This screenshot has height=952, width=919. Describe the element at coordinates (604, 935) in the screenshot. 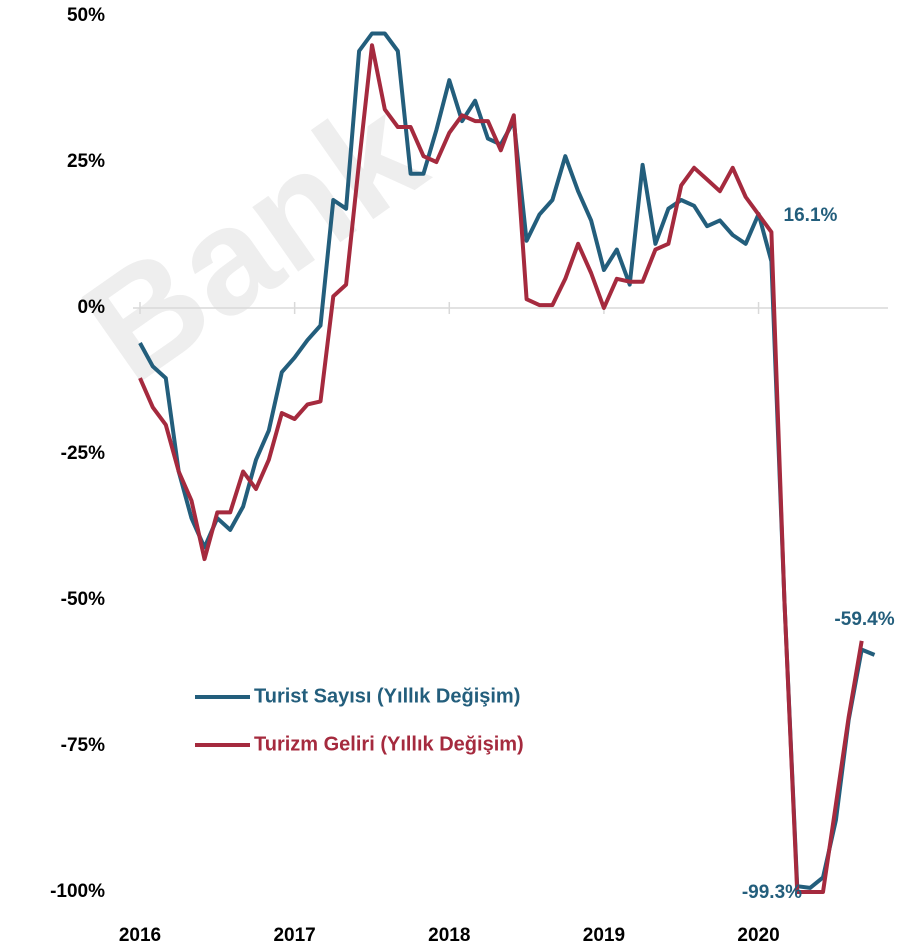

I see `x-tick-label: 2019` at that location.